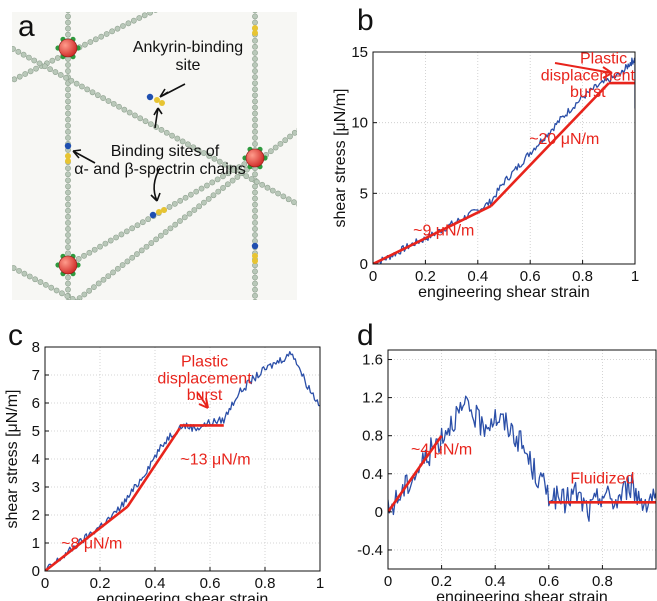 This screenshot has height=601, width=657. Describe the element at coordinates (255, 158) in the screenshot. I see `junction-node` at that location.